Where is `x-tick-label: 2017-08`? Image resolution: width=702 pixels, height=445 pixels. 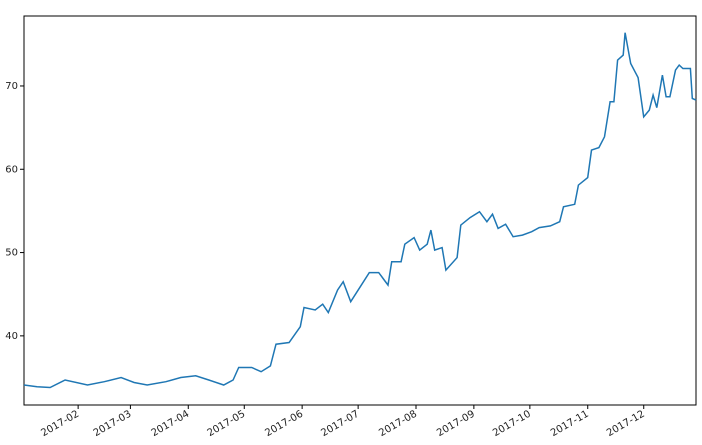 x-tick-label: 2017-08 is located at coordinates (398, 424).